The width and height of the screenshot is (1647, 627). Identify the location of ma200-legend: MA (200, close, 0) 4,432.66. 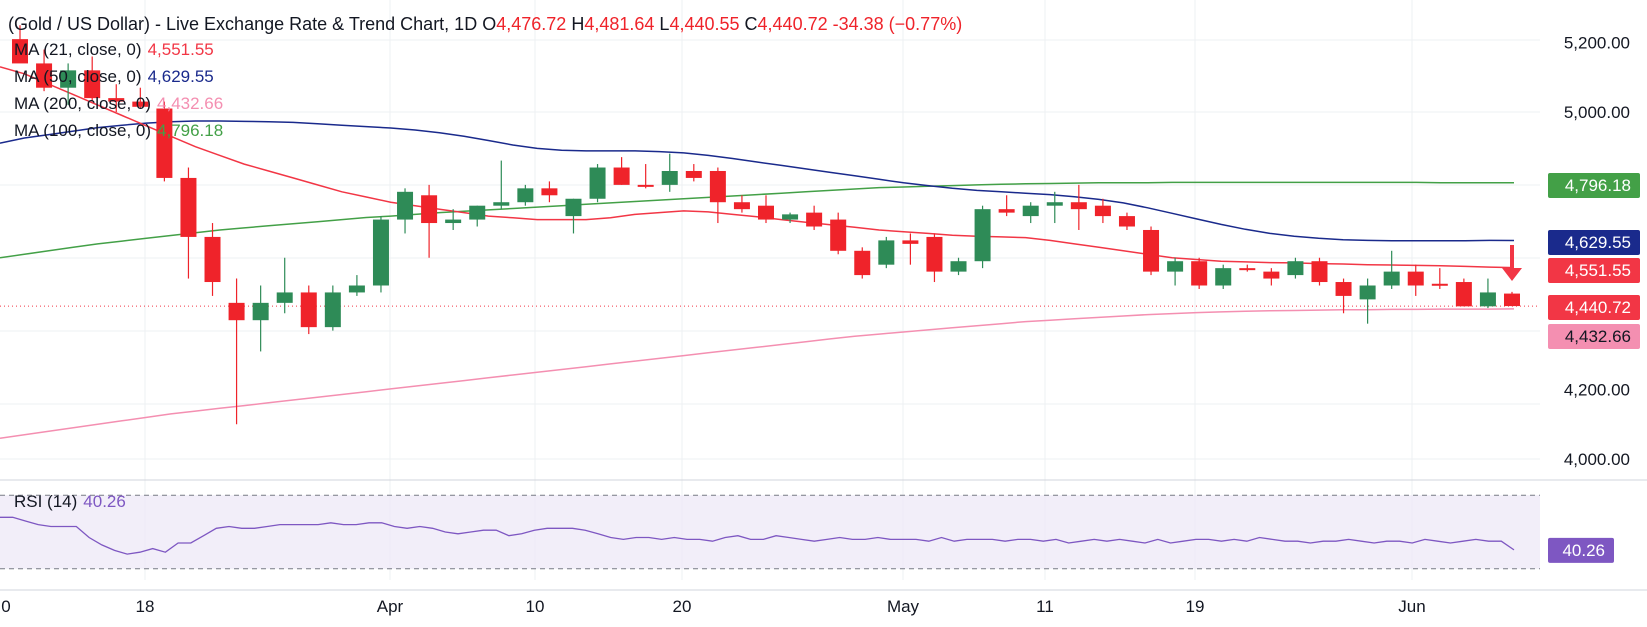
(118, 104).